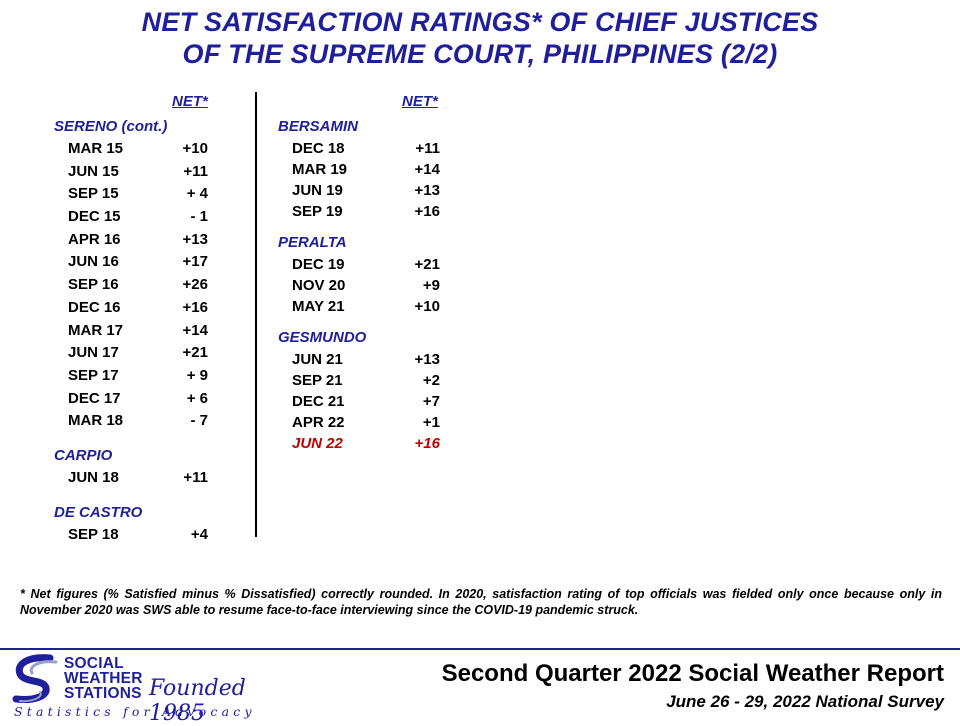  What do you see at coordinates (317, 359) in the screenshot?
I see `survey-period: JUN 21` at bounding box center [317, 359].